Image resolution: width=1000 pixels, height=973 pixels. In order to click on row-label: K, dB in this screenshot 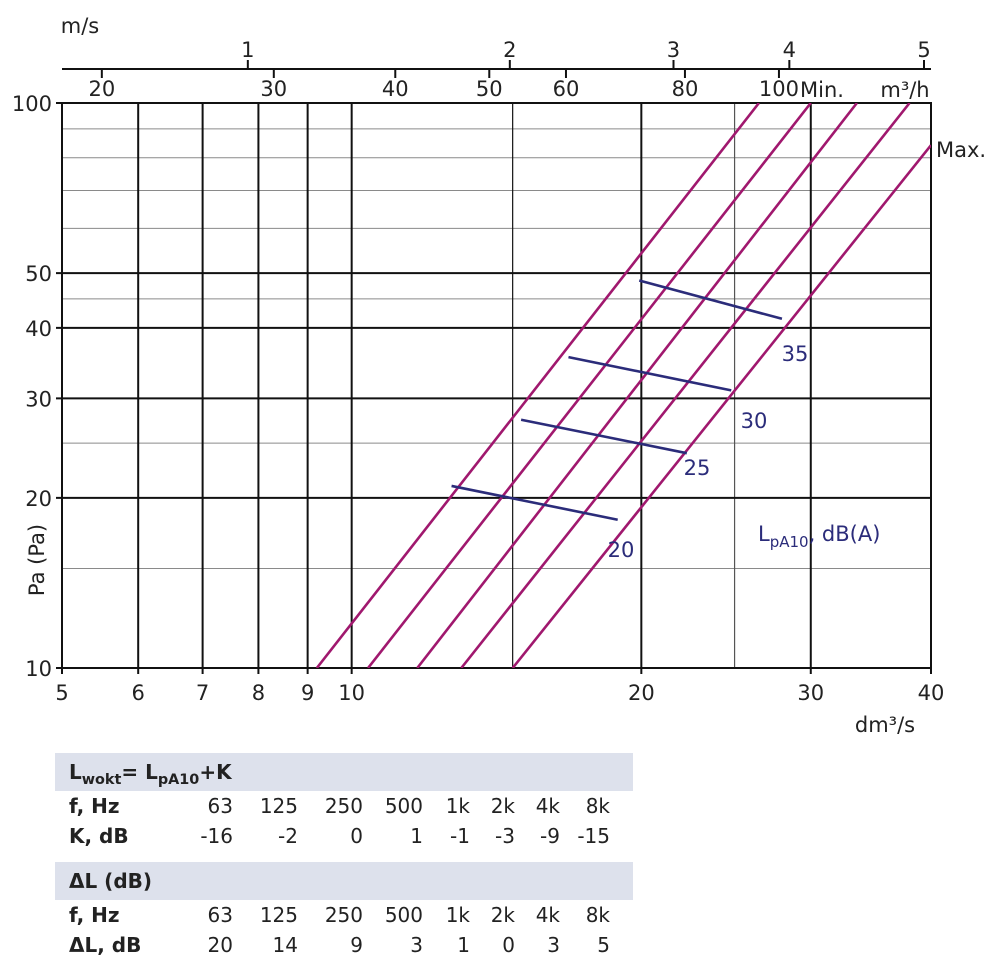, I will do `click(99, 836)`.